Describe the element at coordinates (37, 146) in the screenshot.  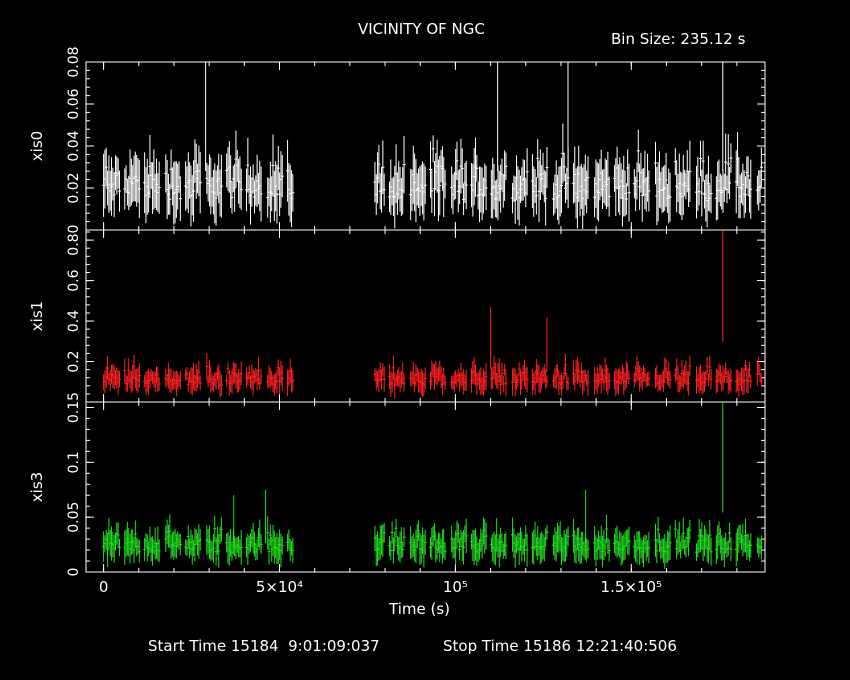
I see `y-axis-label-xis0: xis0` at that location.